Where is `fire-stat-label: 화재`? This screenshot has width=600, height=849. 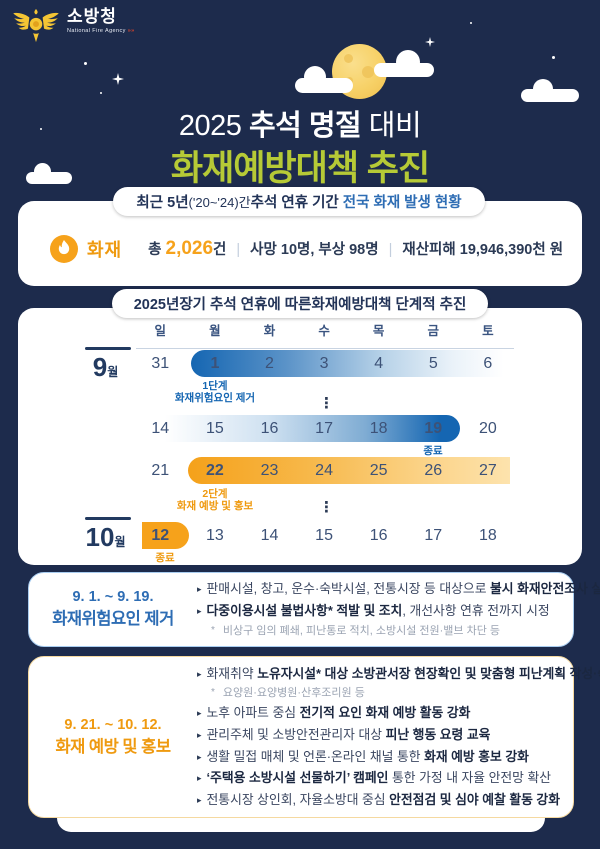
fire-stat-label: 화재 is located at coordinates (105, 250).